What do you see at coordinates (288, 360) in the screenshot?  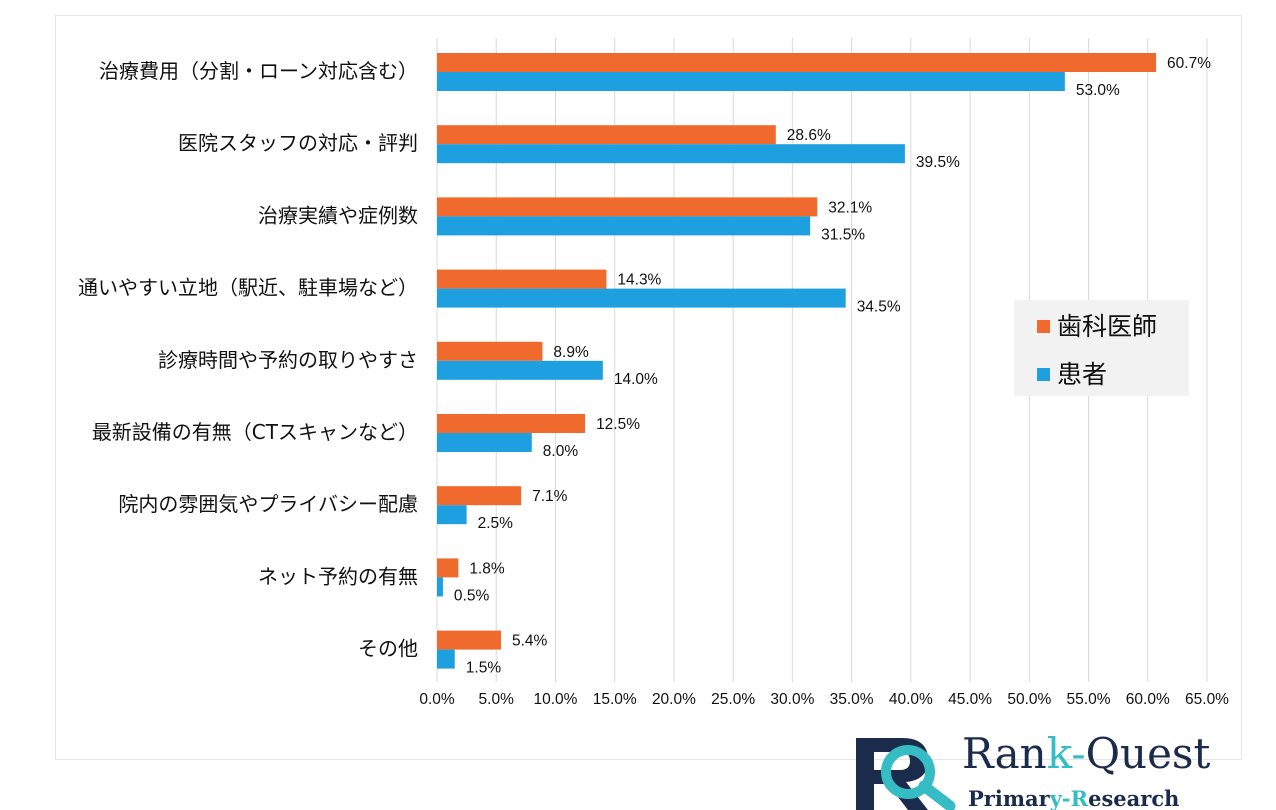 I see `category-label-4: 診療時間や予約の取りやすさ` at bounding box center [288, 360].